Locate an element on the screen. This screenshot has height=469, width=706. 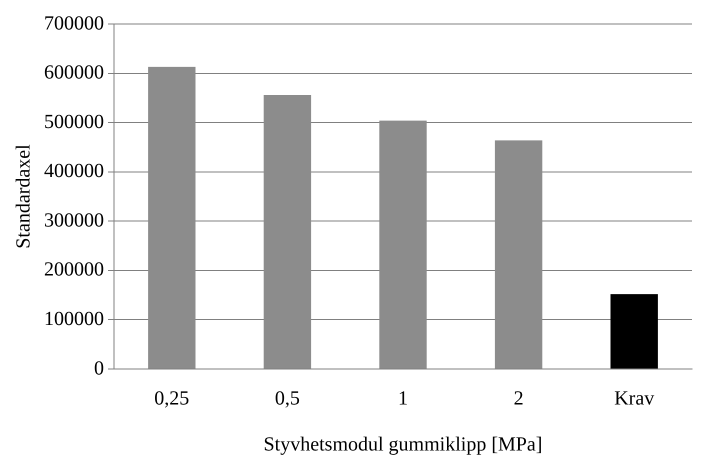
x-tick-label: 0,25 is located at coordinates (172, 398).